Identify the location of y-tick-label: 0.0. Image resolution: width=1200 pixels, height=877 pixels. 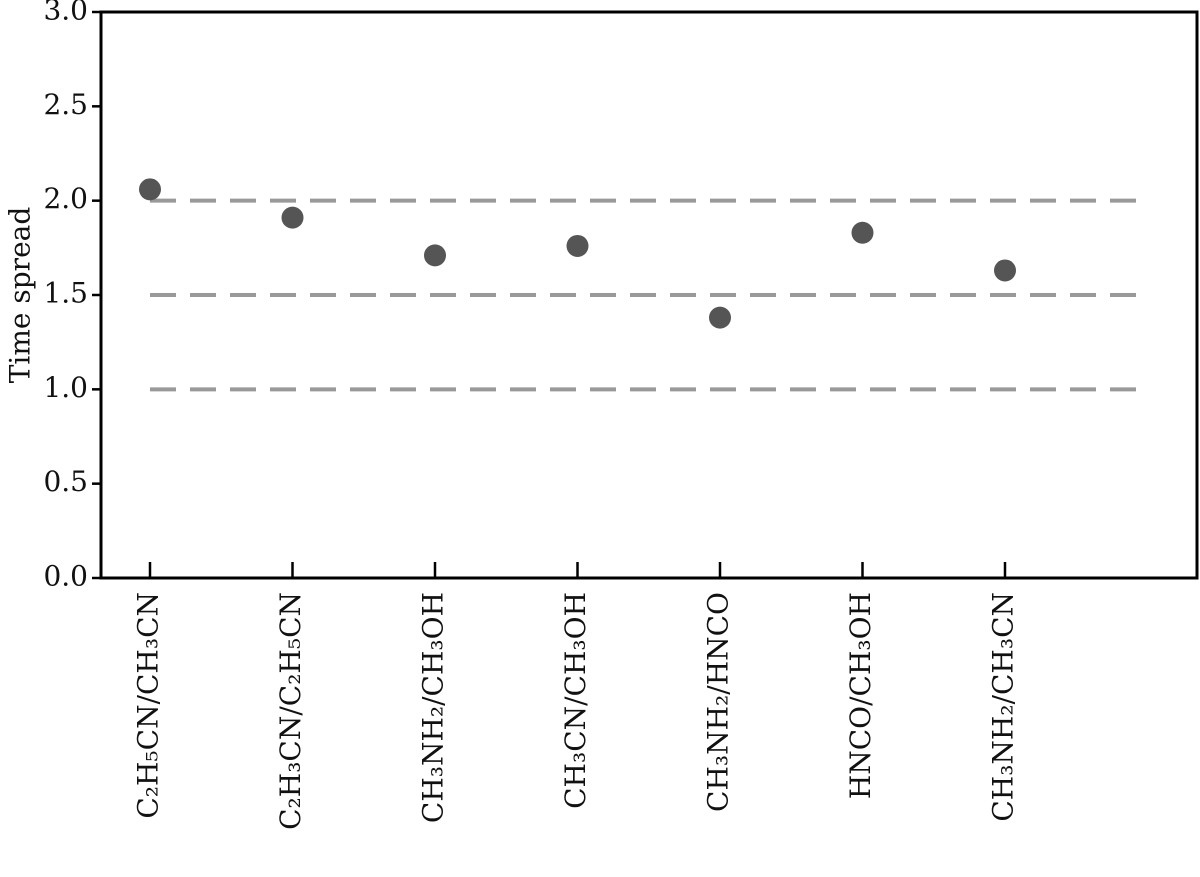
(65, 576).